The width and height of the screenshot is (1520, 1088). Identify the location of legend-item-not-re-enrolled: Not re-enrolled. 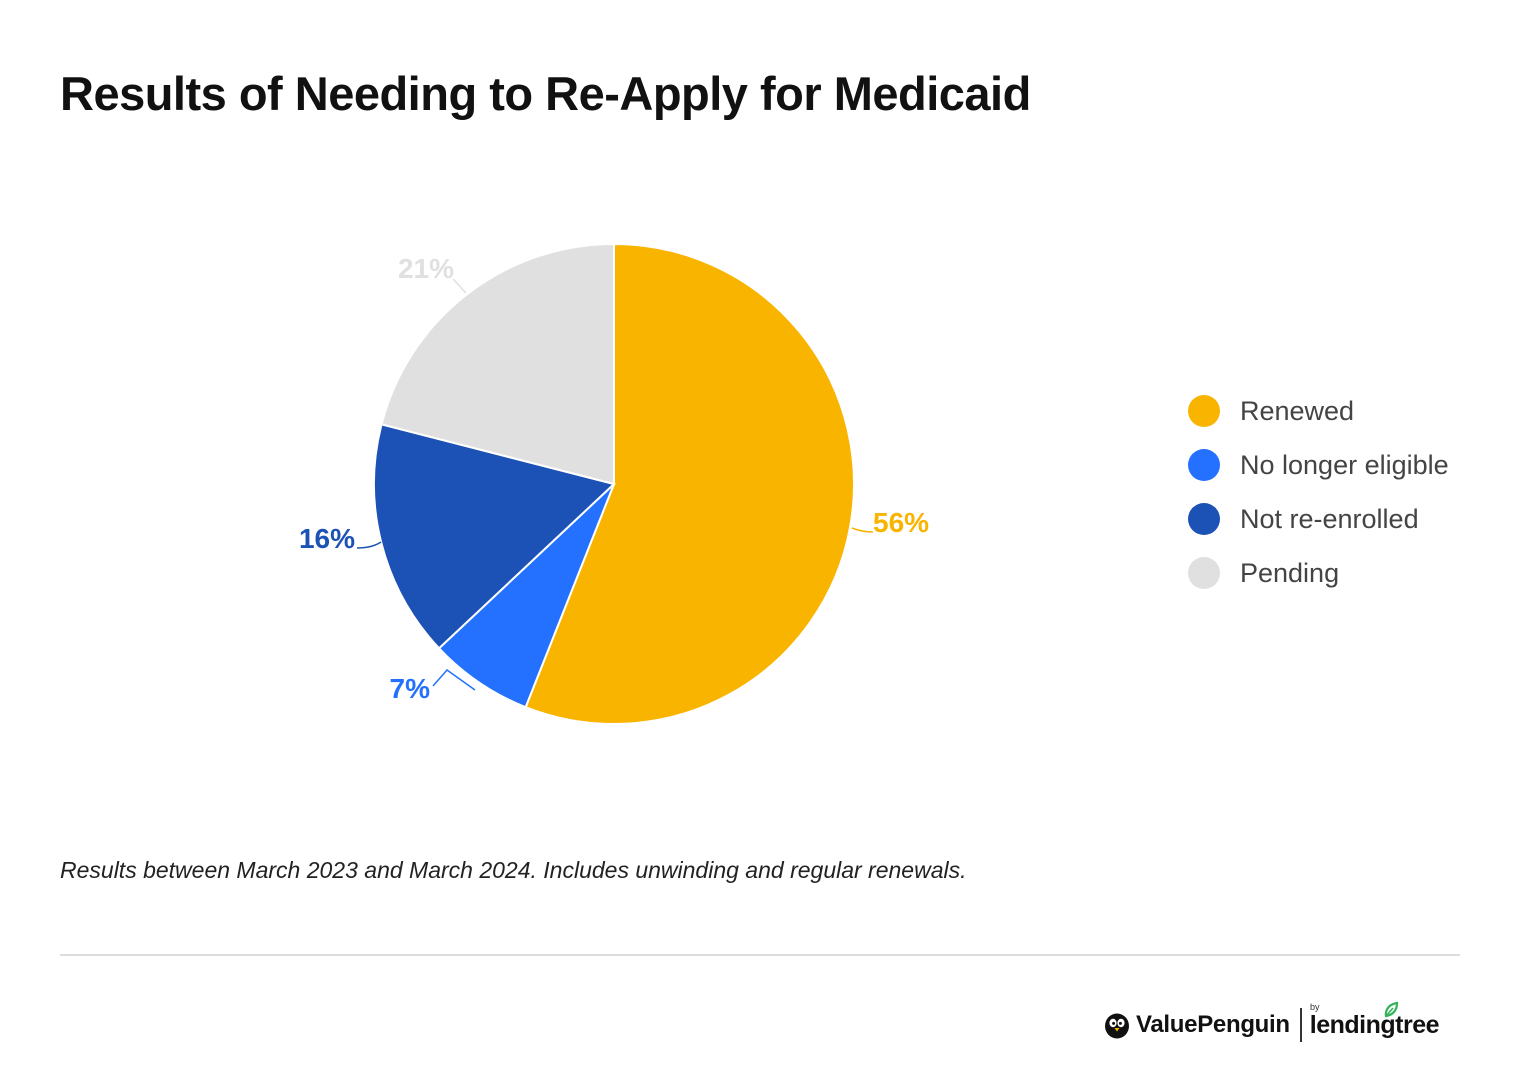
(1318, 519).